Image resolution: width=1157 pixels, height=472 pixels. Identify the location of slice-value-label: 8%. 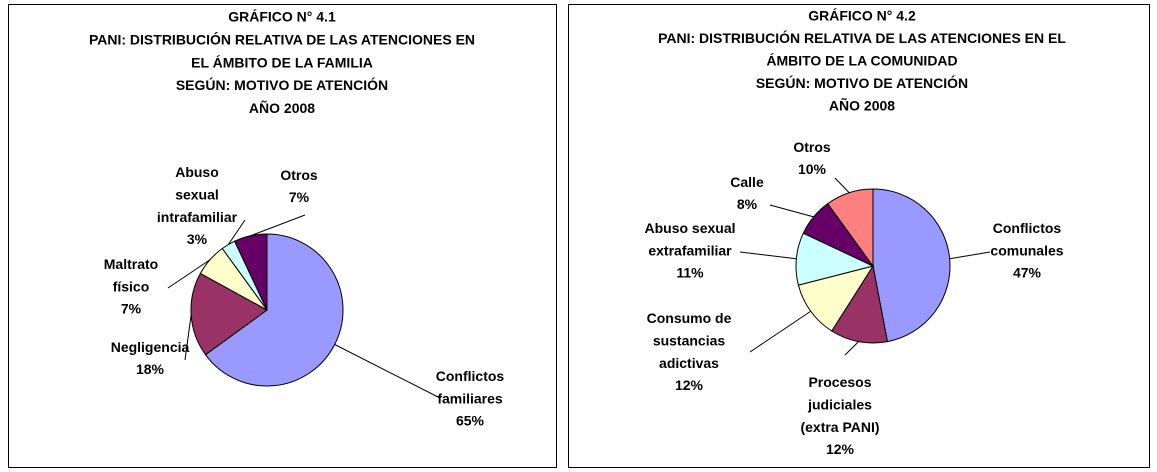
(747, 204).